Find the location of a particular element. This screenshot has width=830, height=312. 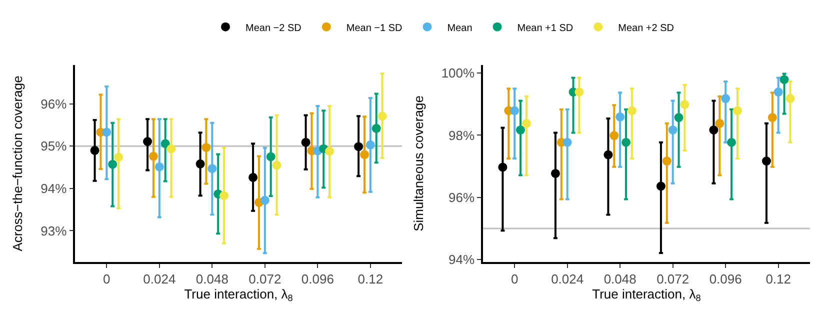

y-axis-title: Simultaneous coverage is located at coordinates (418, 164).